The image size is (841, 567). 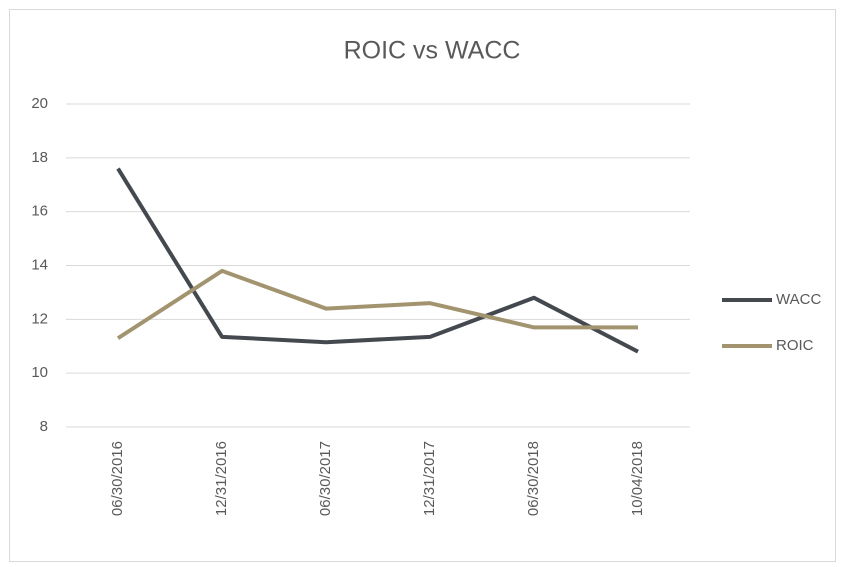 I want to click on x-tick-label: 12/31/2017, so click(x=429, y=478).